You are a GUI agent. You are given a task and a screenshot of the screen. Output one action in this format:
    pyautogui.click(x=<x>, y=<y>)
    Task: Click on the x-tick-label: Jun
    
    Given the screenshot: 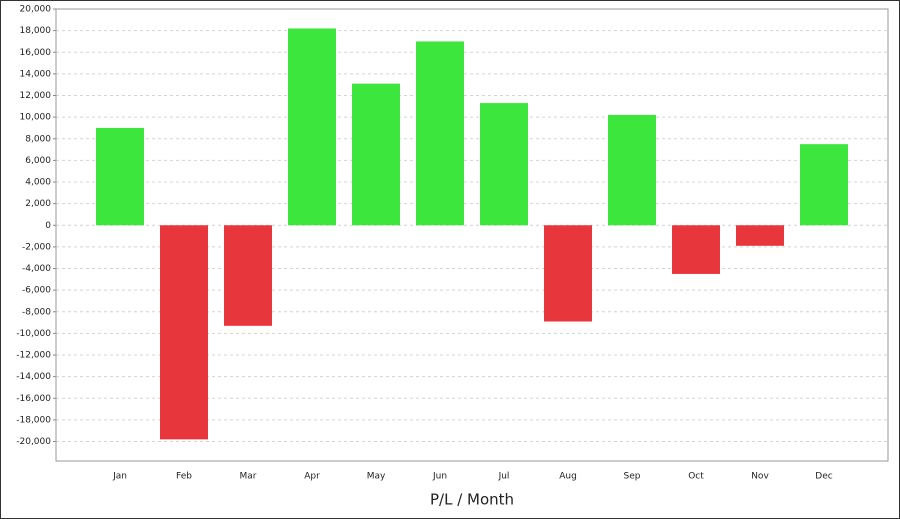 What is the action you would take?
    pyautogui.click(x=439, y=477)
    